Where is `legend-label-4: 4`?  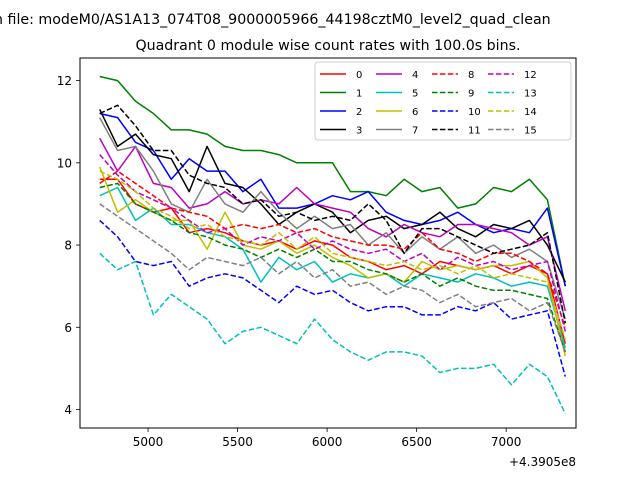
legend-label-4: 4 is located at coordinates (415, 75).